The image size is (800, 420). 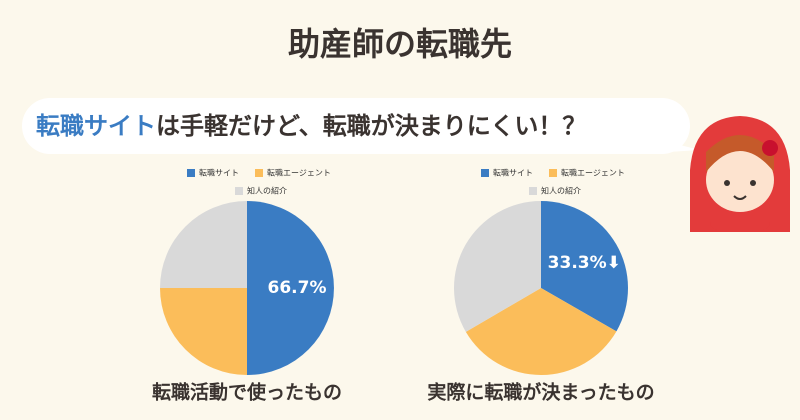 I want to click on bubble-highlight: 転職サイト, so click(x=96, y=126).